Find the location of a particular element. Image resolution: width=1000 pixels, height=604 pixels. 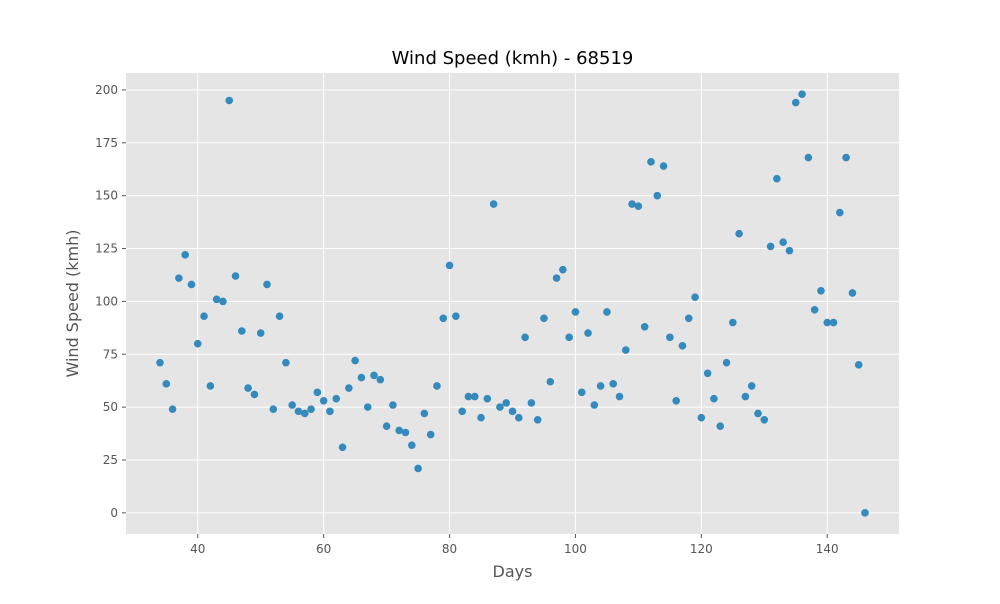

x-tick-label: 100 is located at coordinates (575, 549).